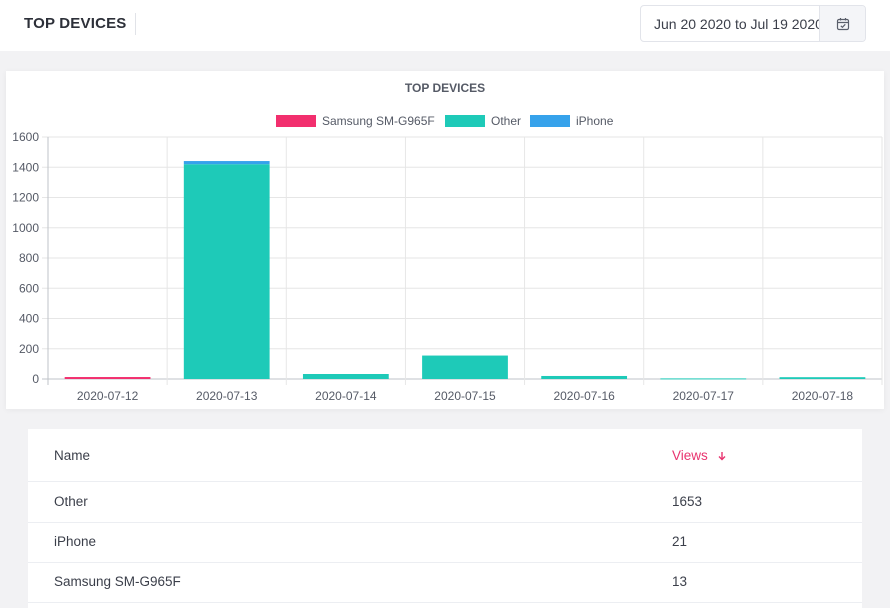 The width and height of the screenshot is (890, 608). Describe the element at coordinates (680, 541) in the screenshot. I see `row-views: 21` at that location.